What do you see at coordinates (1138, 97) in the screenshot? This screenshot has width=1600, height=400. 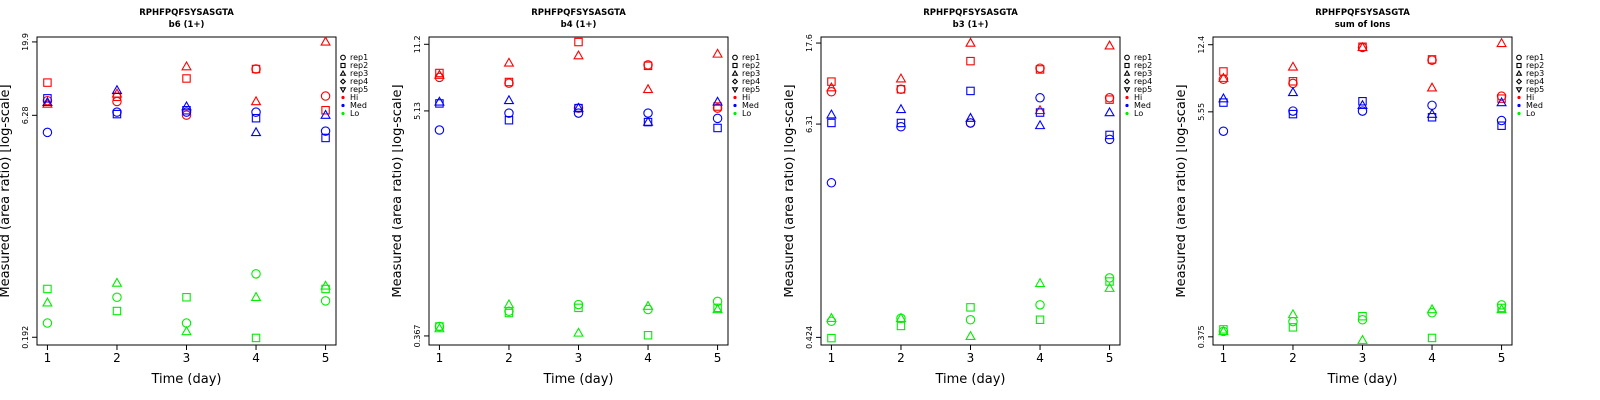 I see `legend-label: Hi` at bounding box center [1138, 97].